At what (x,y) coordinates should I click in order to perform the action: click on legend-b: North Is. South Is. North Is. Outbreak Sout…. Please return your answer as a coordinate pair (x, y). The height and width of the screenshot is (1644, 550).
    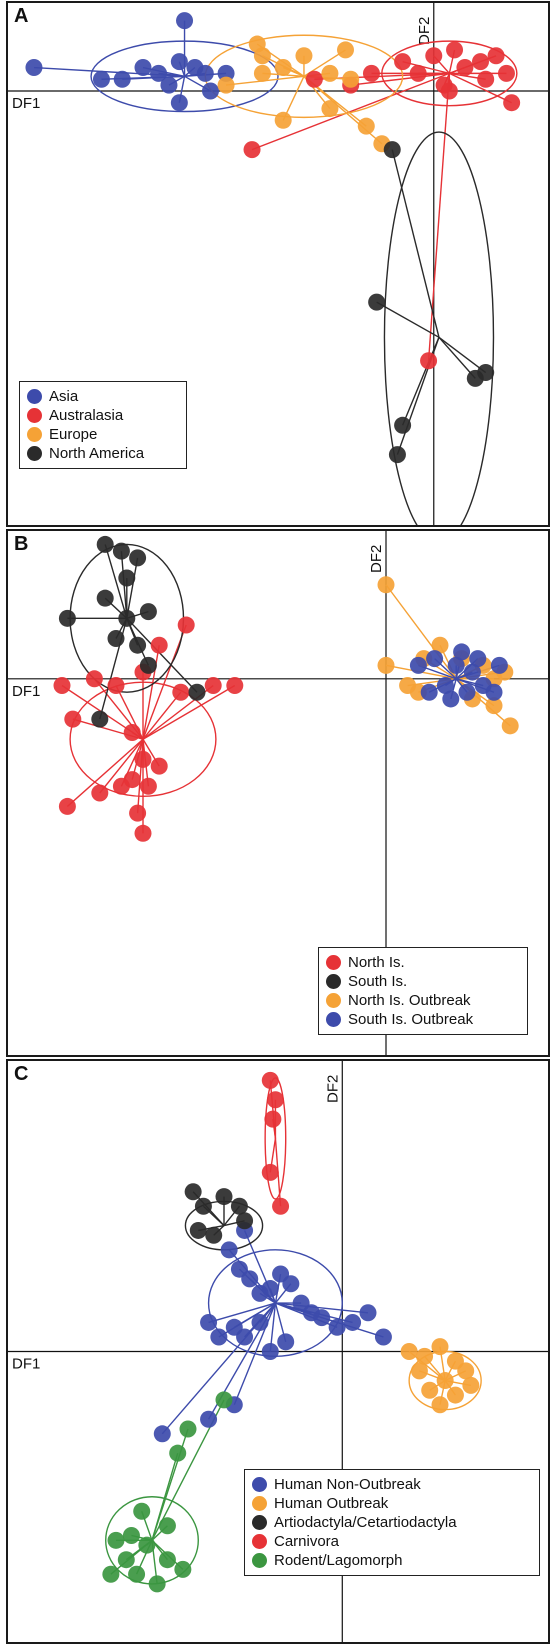
    Looking at the image, I should click on (423, 991).